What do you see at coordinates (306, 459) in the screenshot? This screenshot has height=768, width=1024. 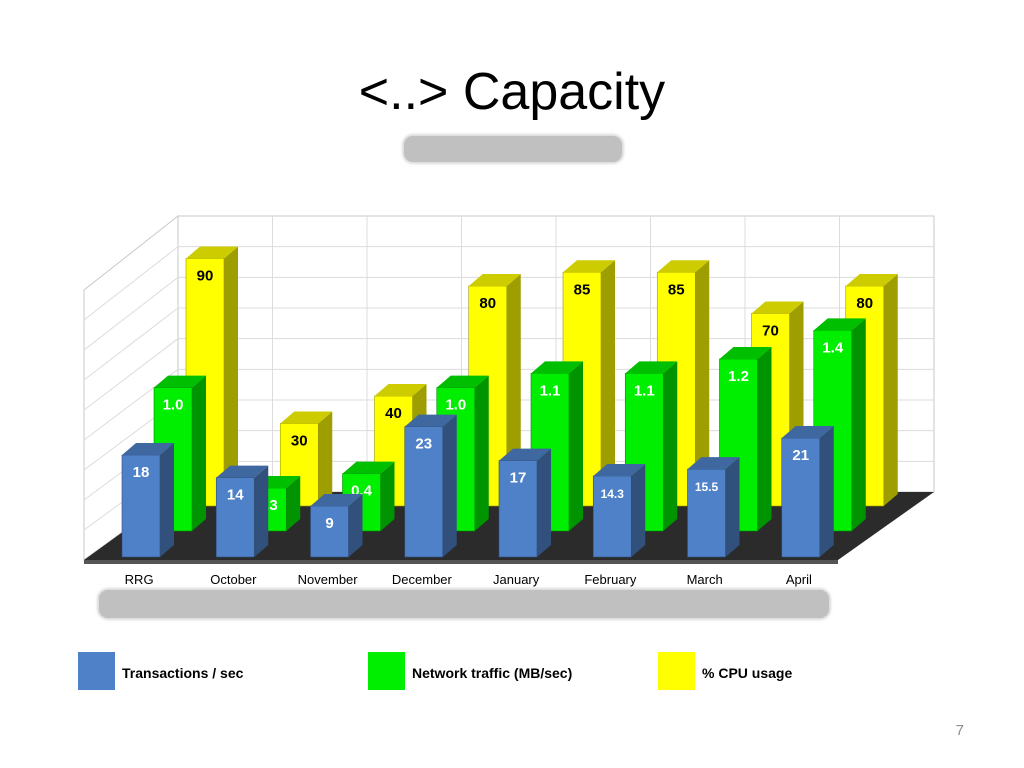 I see `bar-cpu-october: 30` at bounding box center [306, 459].